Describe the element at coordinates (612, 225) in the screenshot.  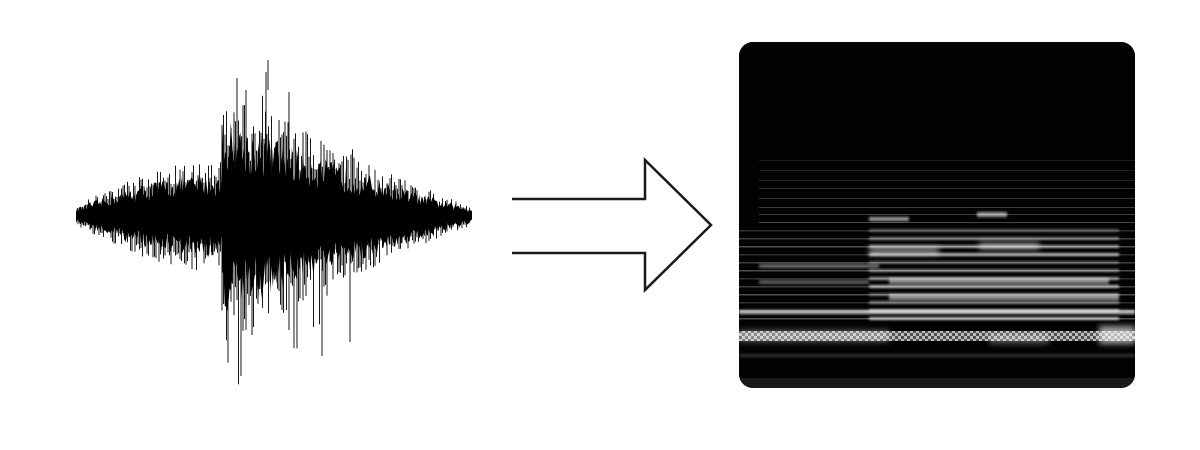
I see `right-arrow-icon` at that location.